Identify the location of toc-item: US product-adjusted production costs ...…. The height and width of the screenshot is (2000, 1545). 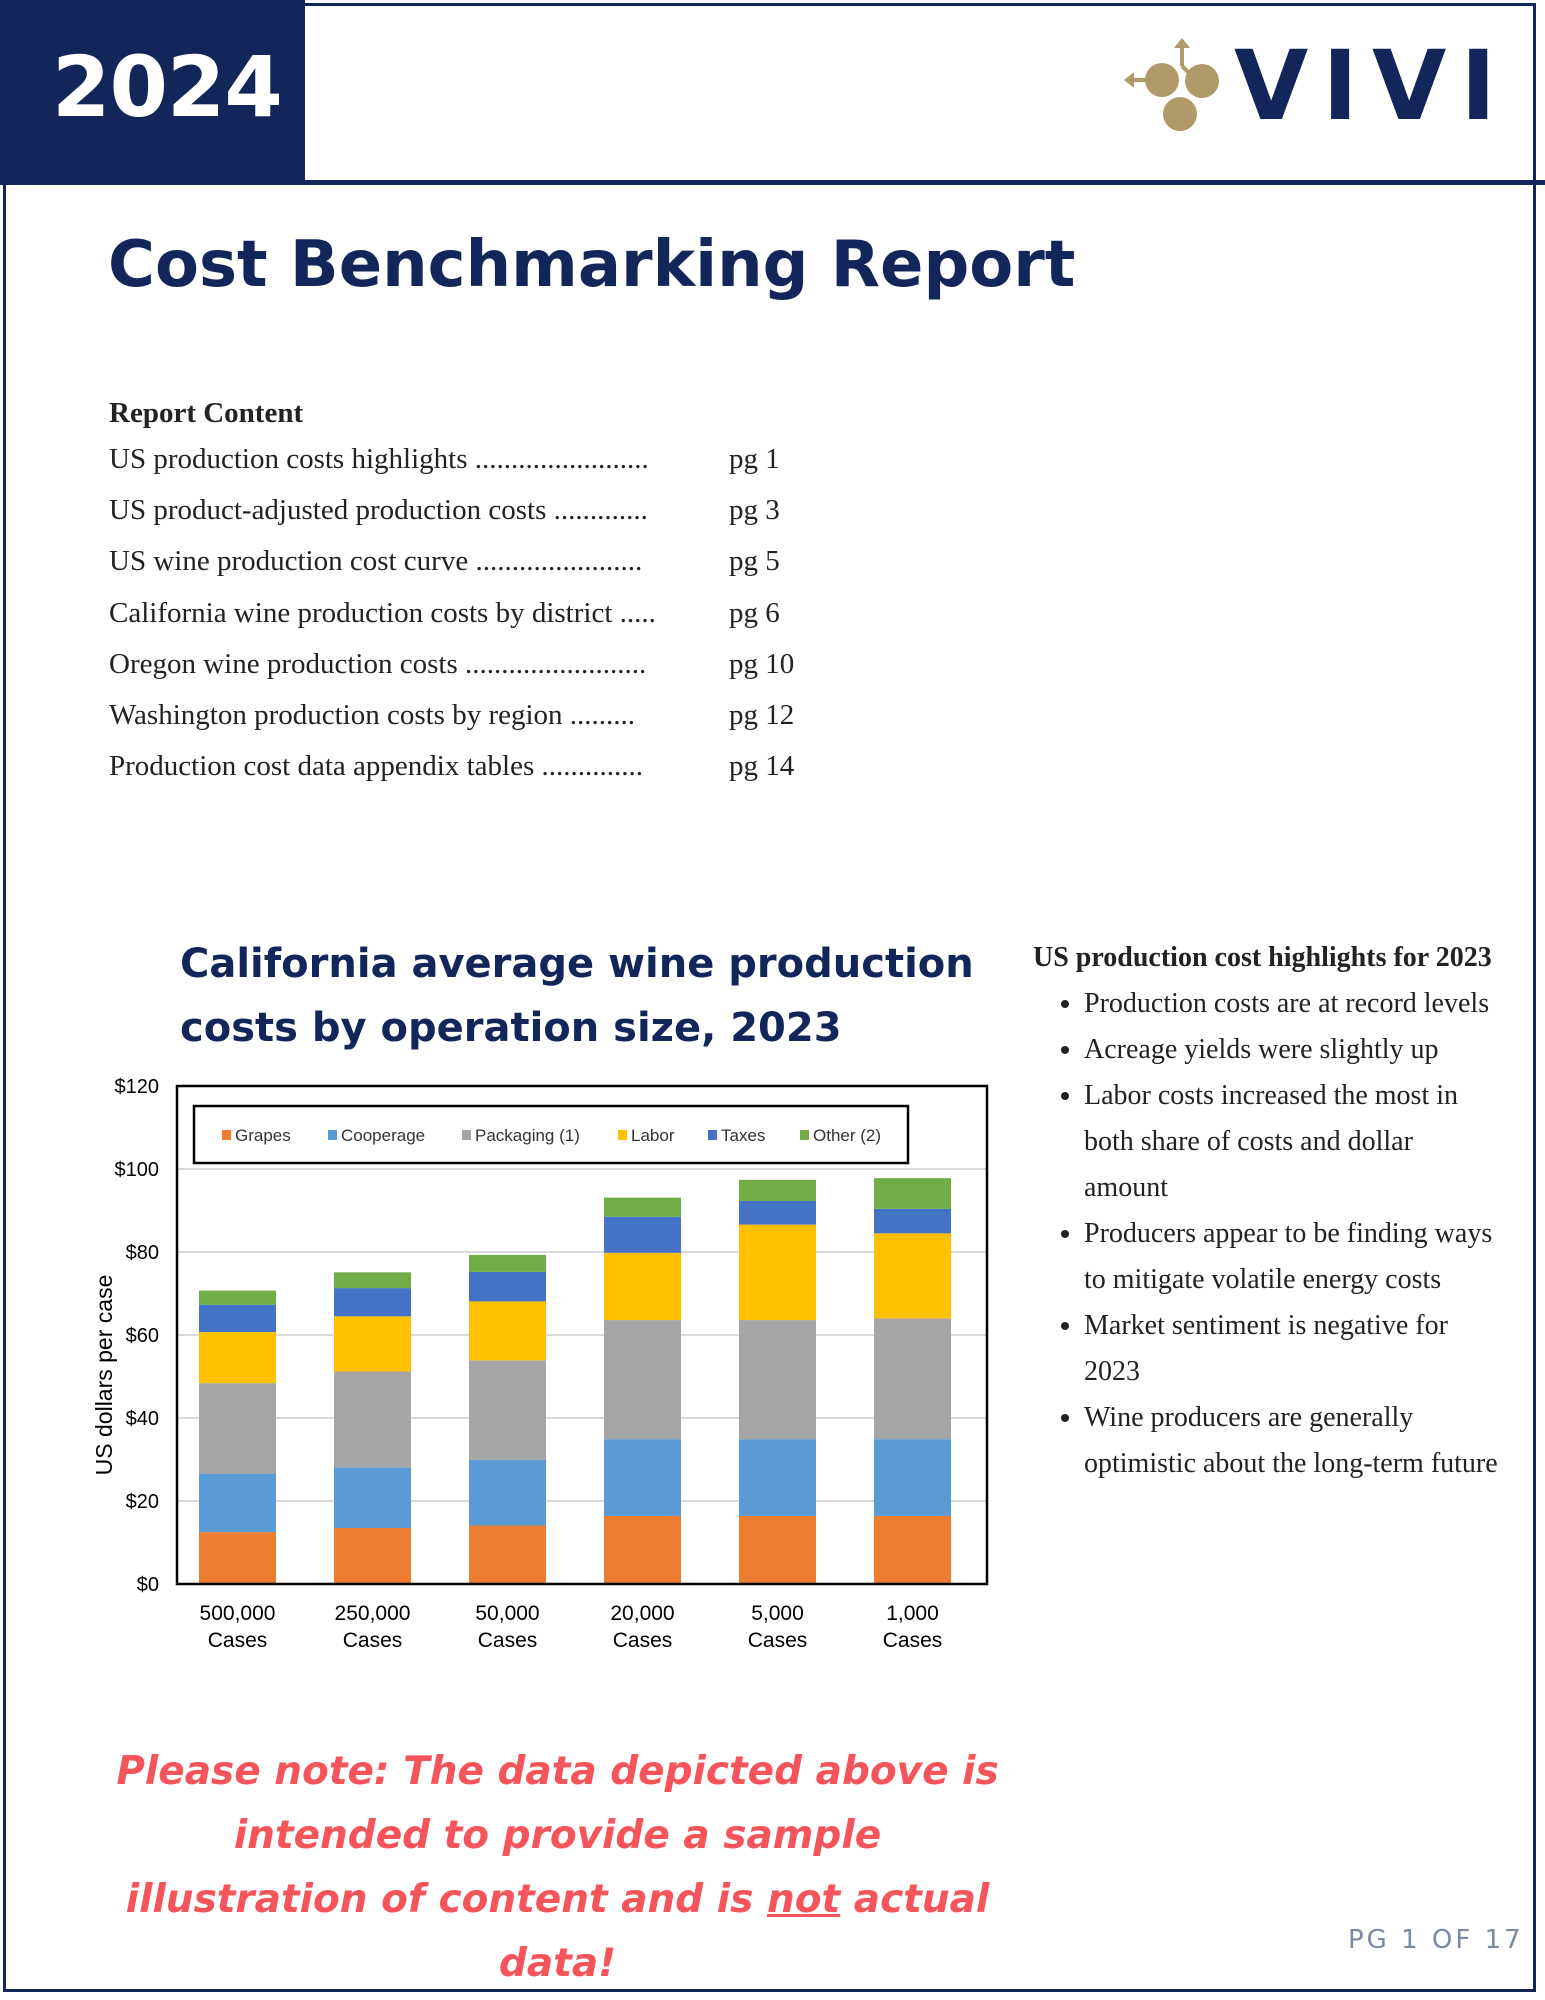
(459, 510).